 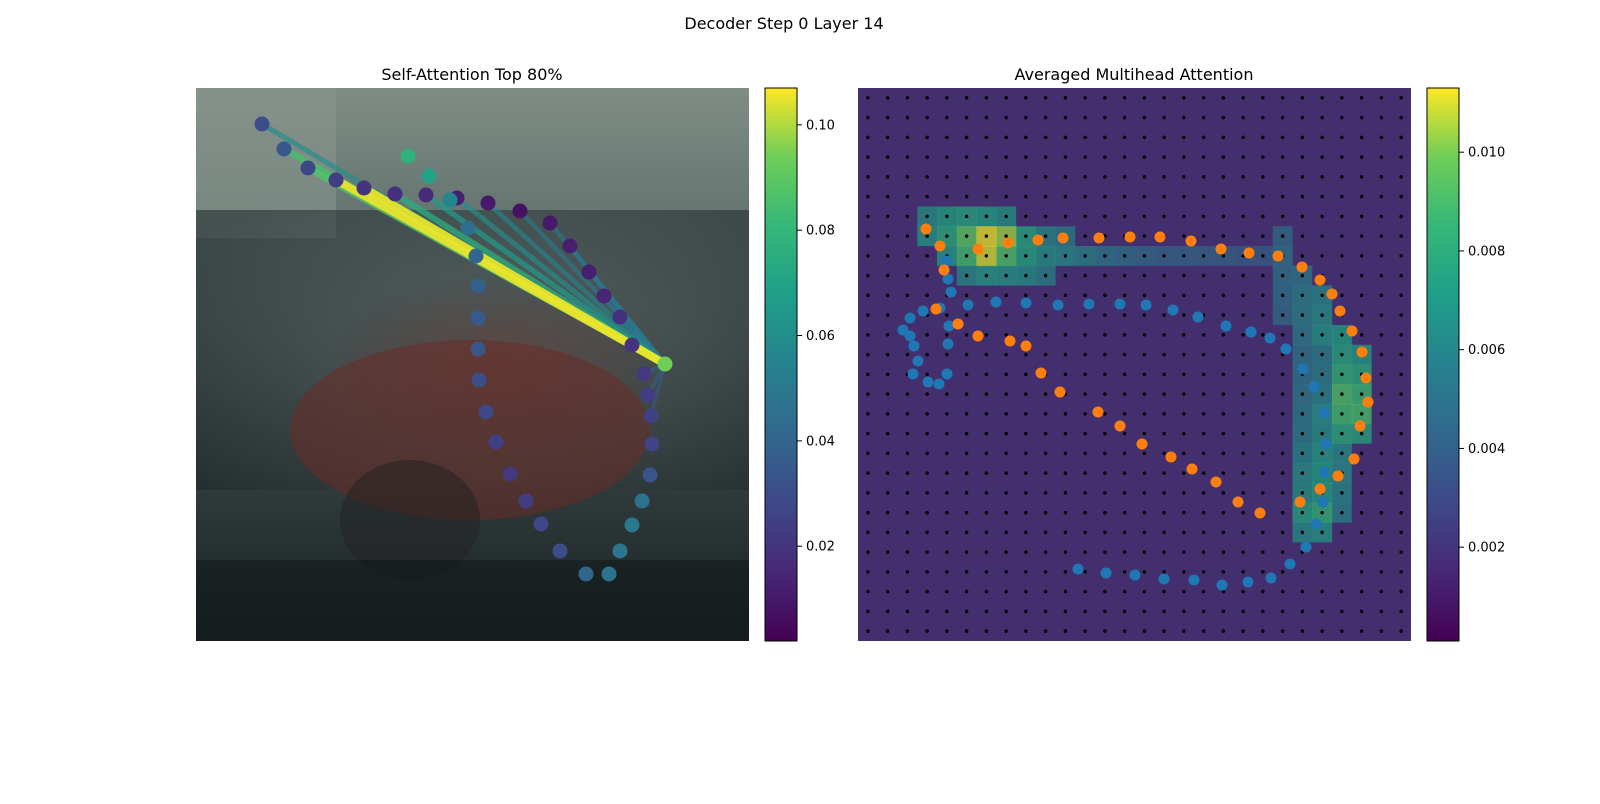 What do you see at coordinates (1486, 153) in the screenshot?
I see `colorbar-tick-label: 0.010` at bounding box center [1486, 153].